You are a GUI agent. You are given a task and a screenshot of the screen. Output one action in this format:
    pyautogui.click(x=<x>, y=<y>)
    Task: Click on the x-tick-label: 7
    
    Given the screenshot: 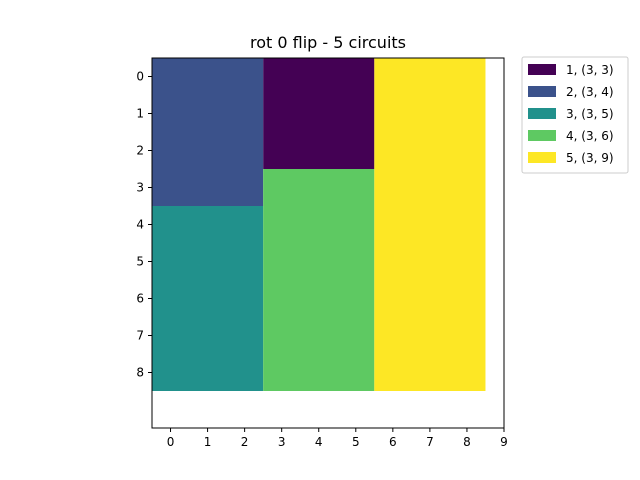 What is the action you would take?
    pyautogui.click(x=430, y=442)
    